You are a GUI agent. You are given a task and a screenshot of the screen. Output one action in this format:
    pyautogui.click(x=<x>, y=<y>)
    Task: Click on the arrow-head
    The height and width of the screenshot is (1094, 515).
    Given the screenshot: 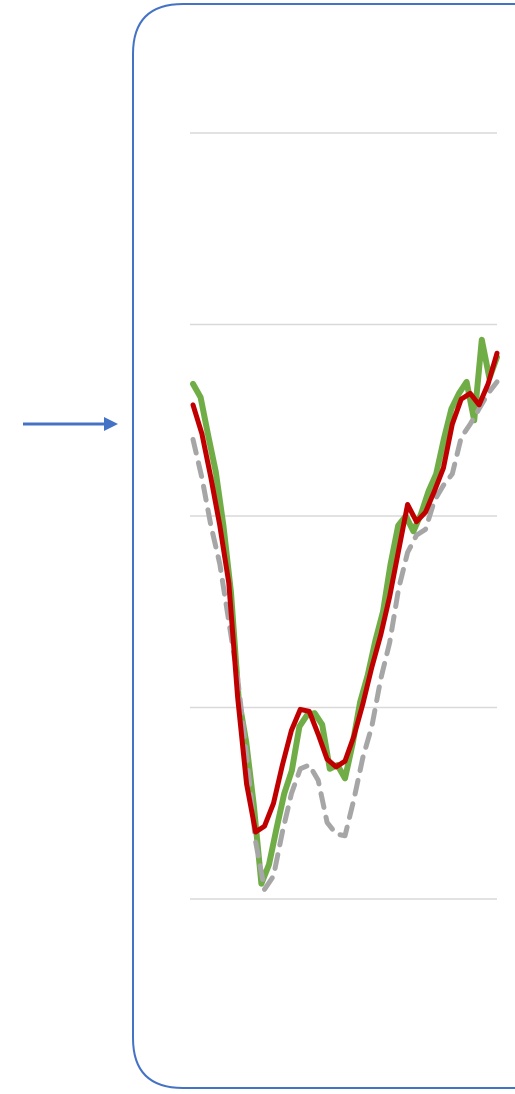 What is the action you would take?
    pyautogui.click(x=111, y=424)
    